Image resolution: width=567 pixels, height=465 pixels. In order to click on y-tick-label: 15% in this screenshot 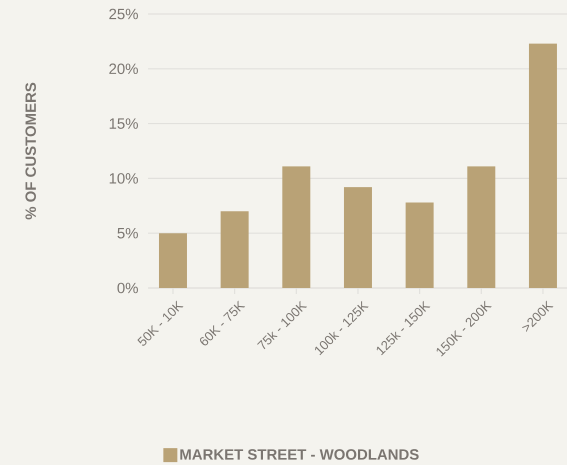, I will do `click(124, 123)`.